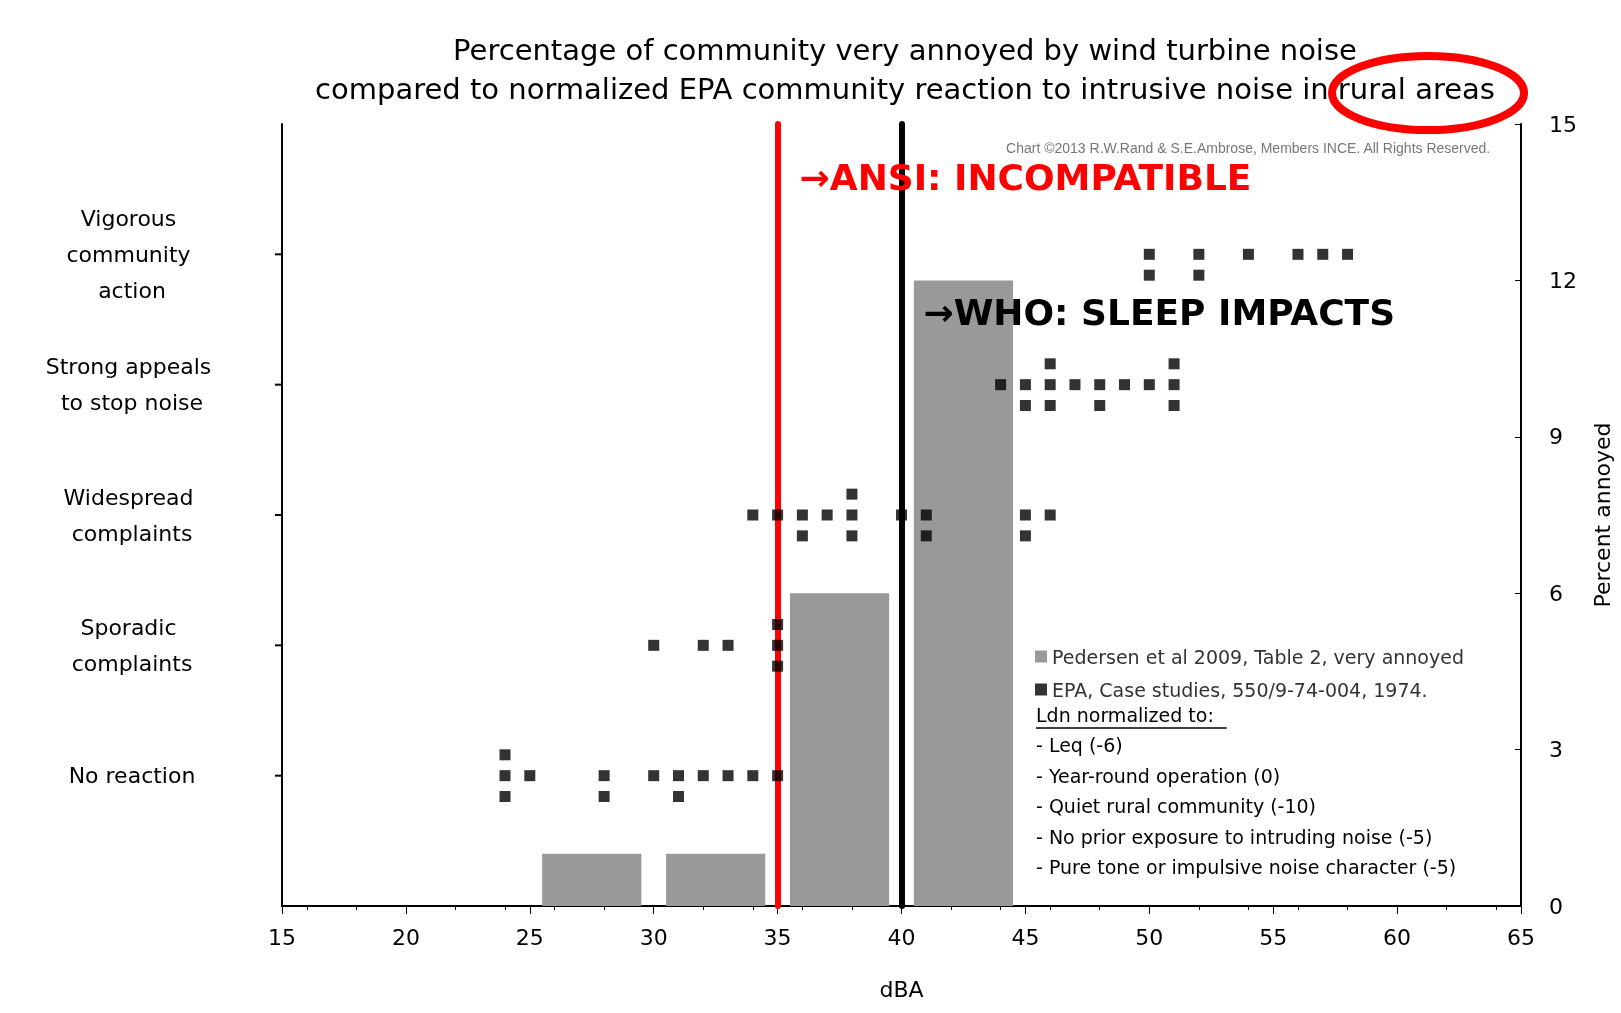  What do you see at coordinates (1240, 689) in the screenshot?
I see `legend-label: EPA, Case studies, 550/9-74-004, 1974.` at bounding box center [1240, 689].